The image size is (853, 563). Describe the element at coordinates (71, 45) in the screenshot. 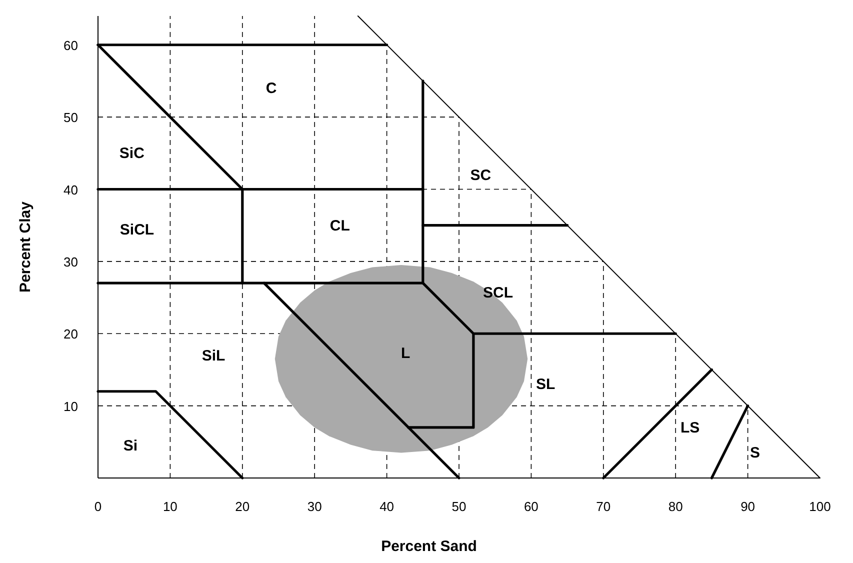

I see `y-tick-label: 60` at that location.